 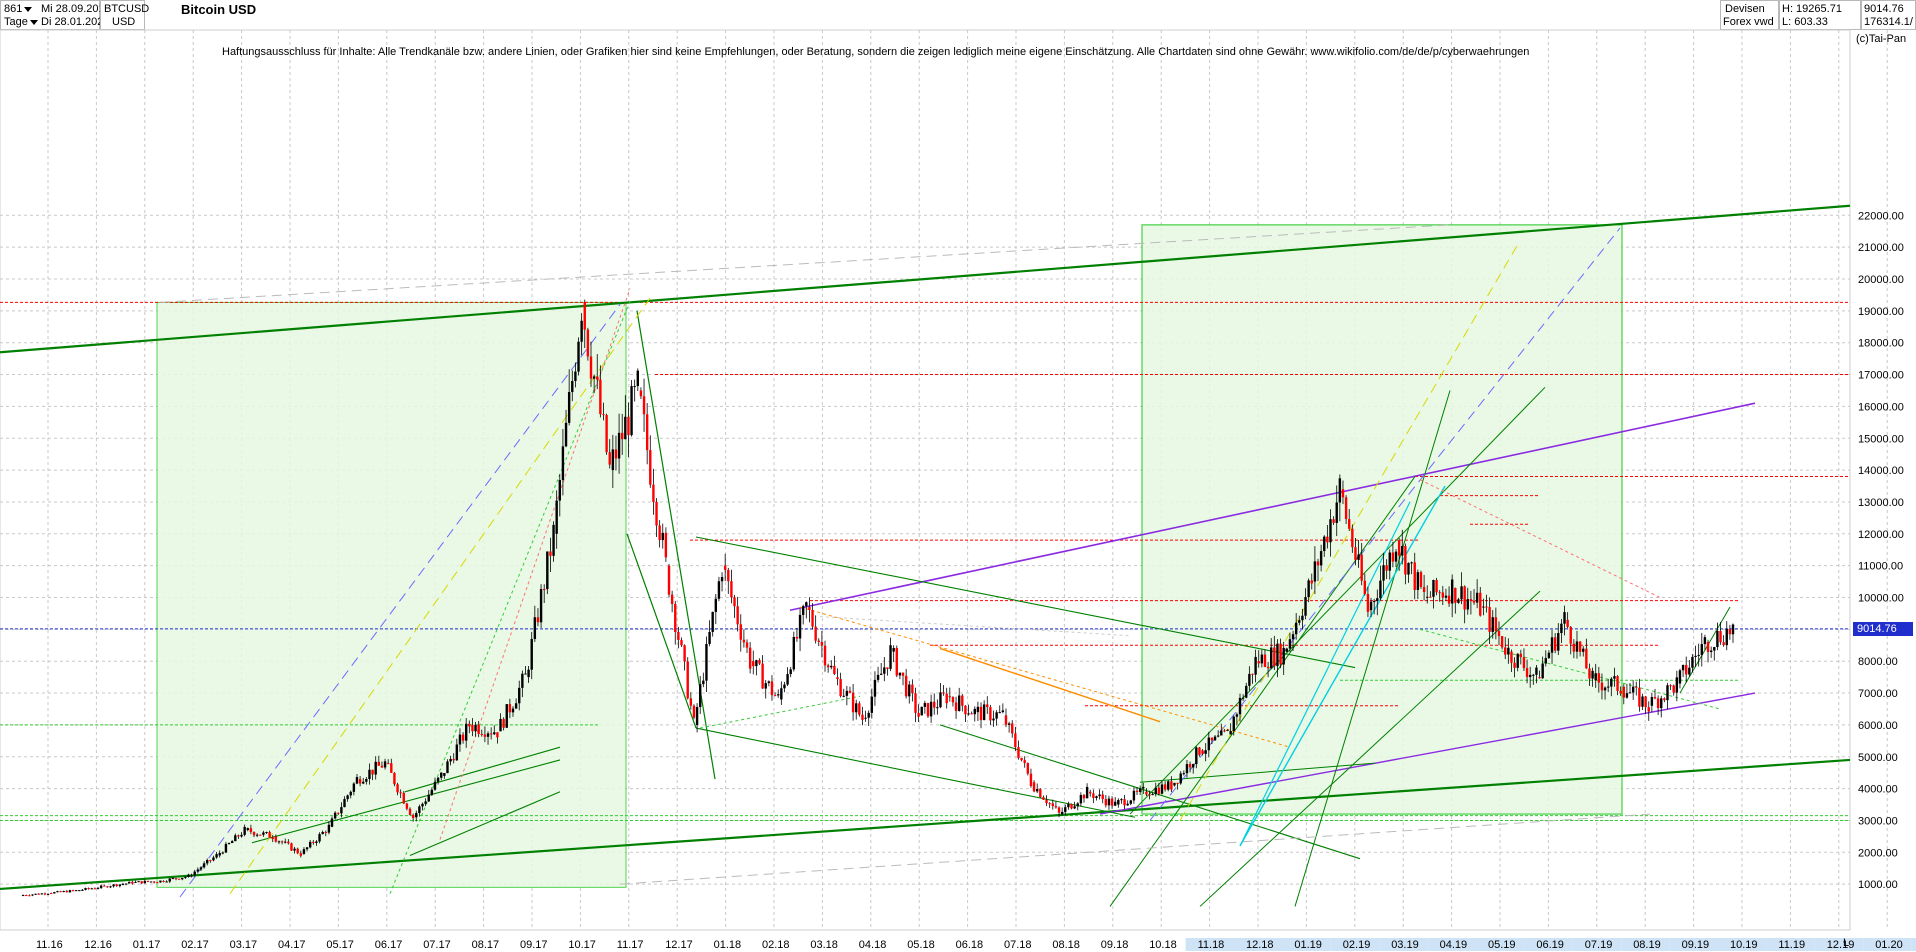 I want to click on x-tick-label: 10.17, so click(x=582, y=945).